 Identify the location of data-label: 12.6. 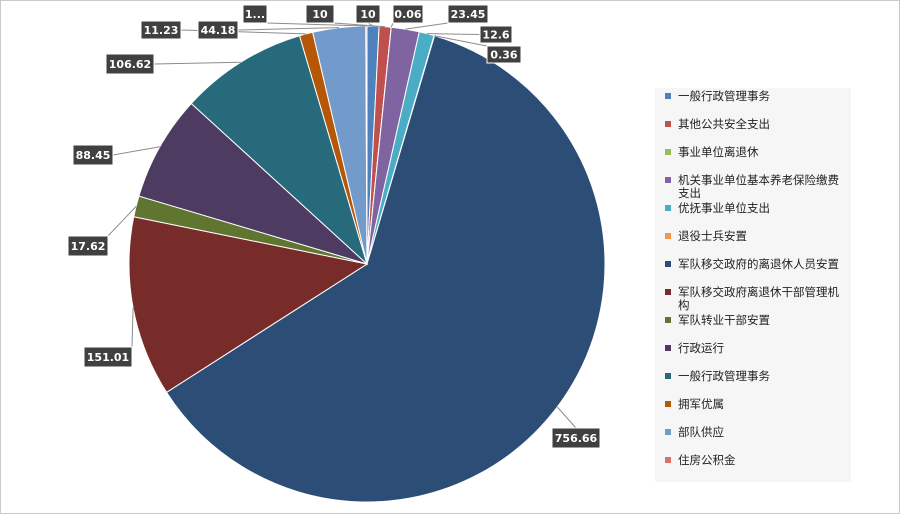
(496, 34).